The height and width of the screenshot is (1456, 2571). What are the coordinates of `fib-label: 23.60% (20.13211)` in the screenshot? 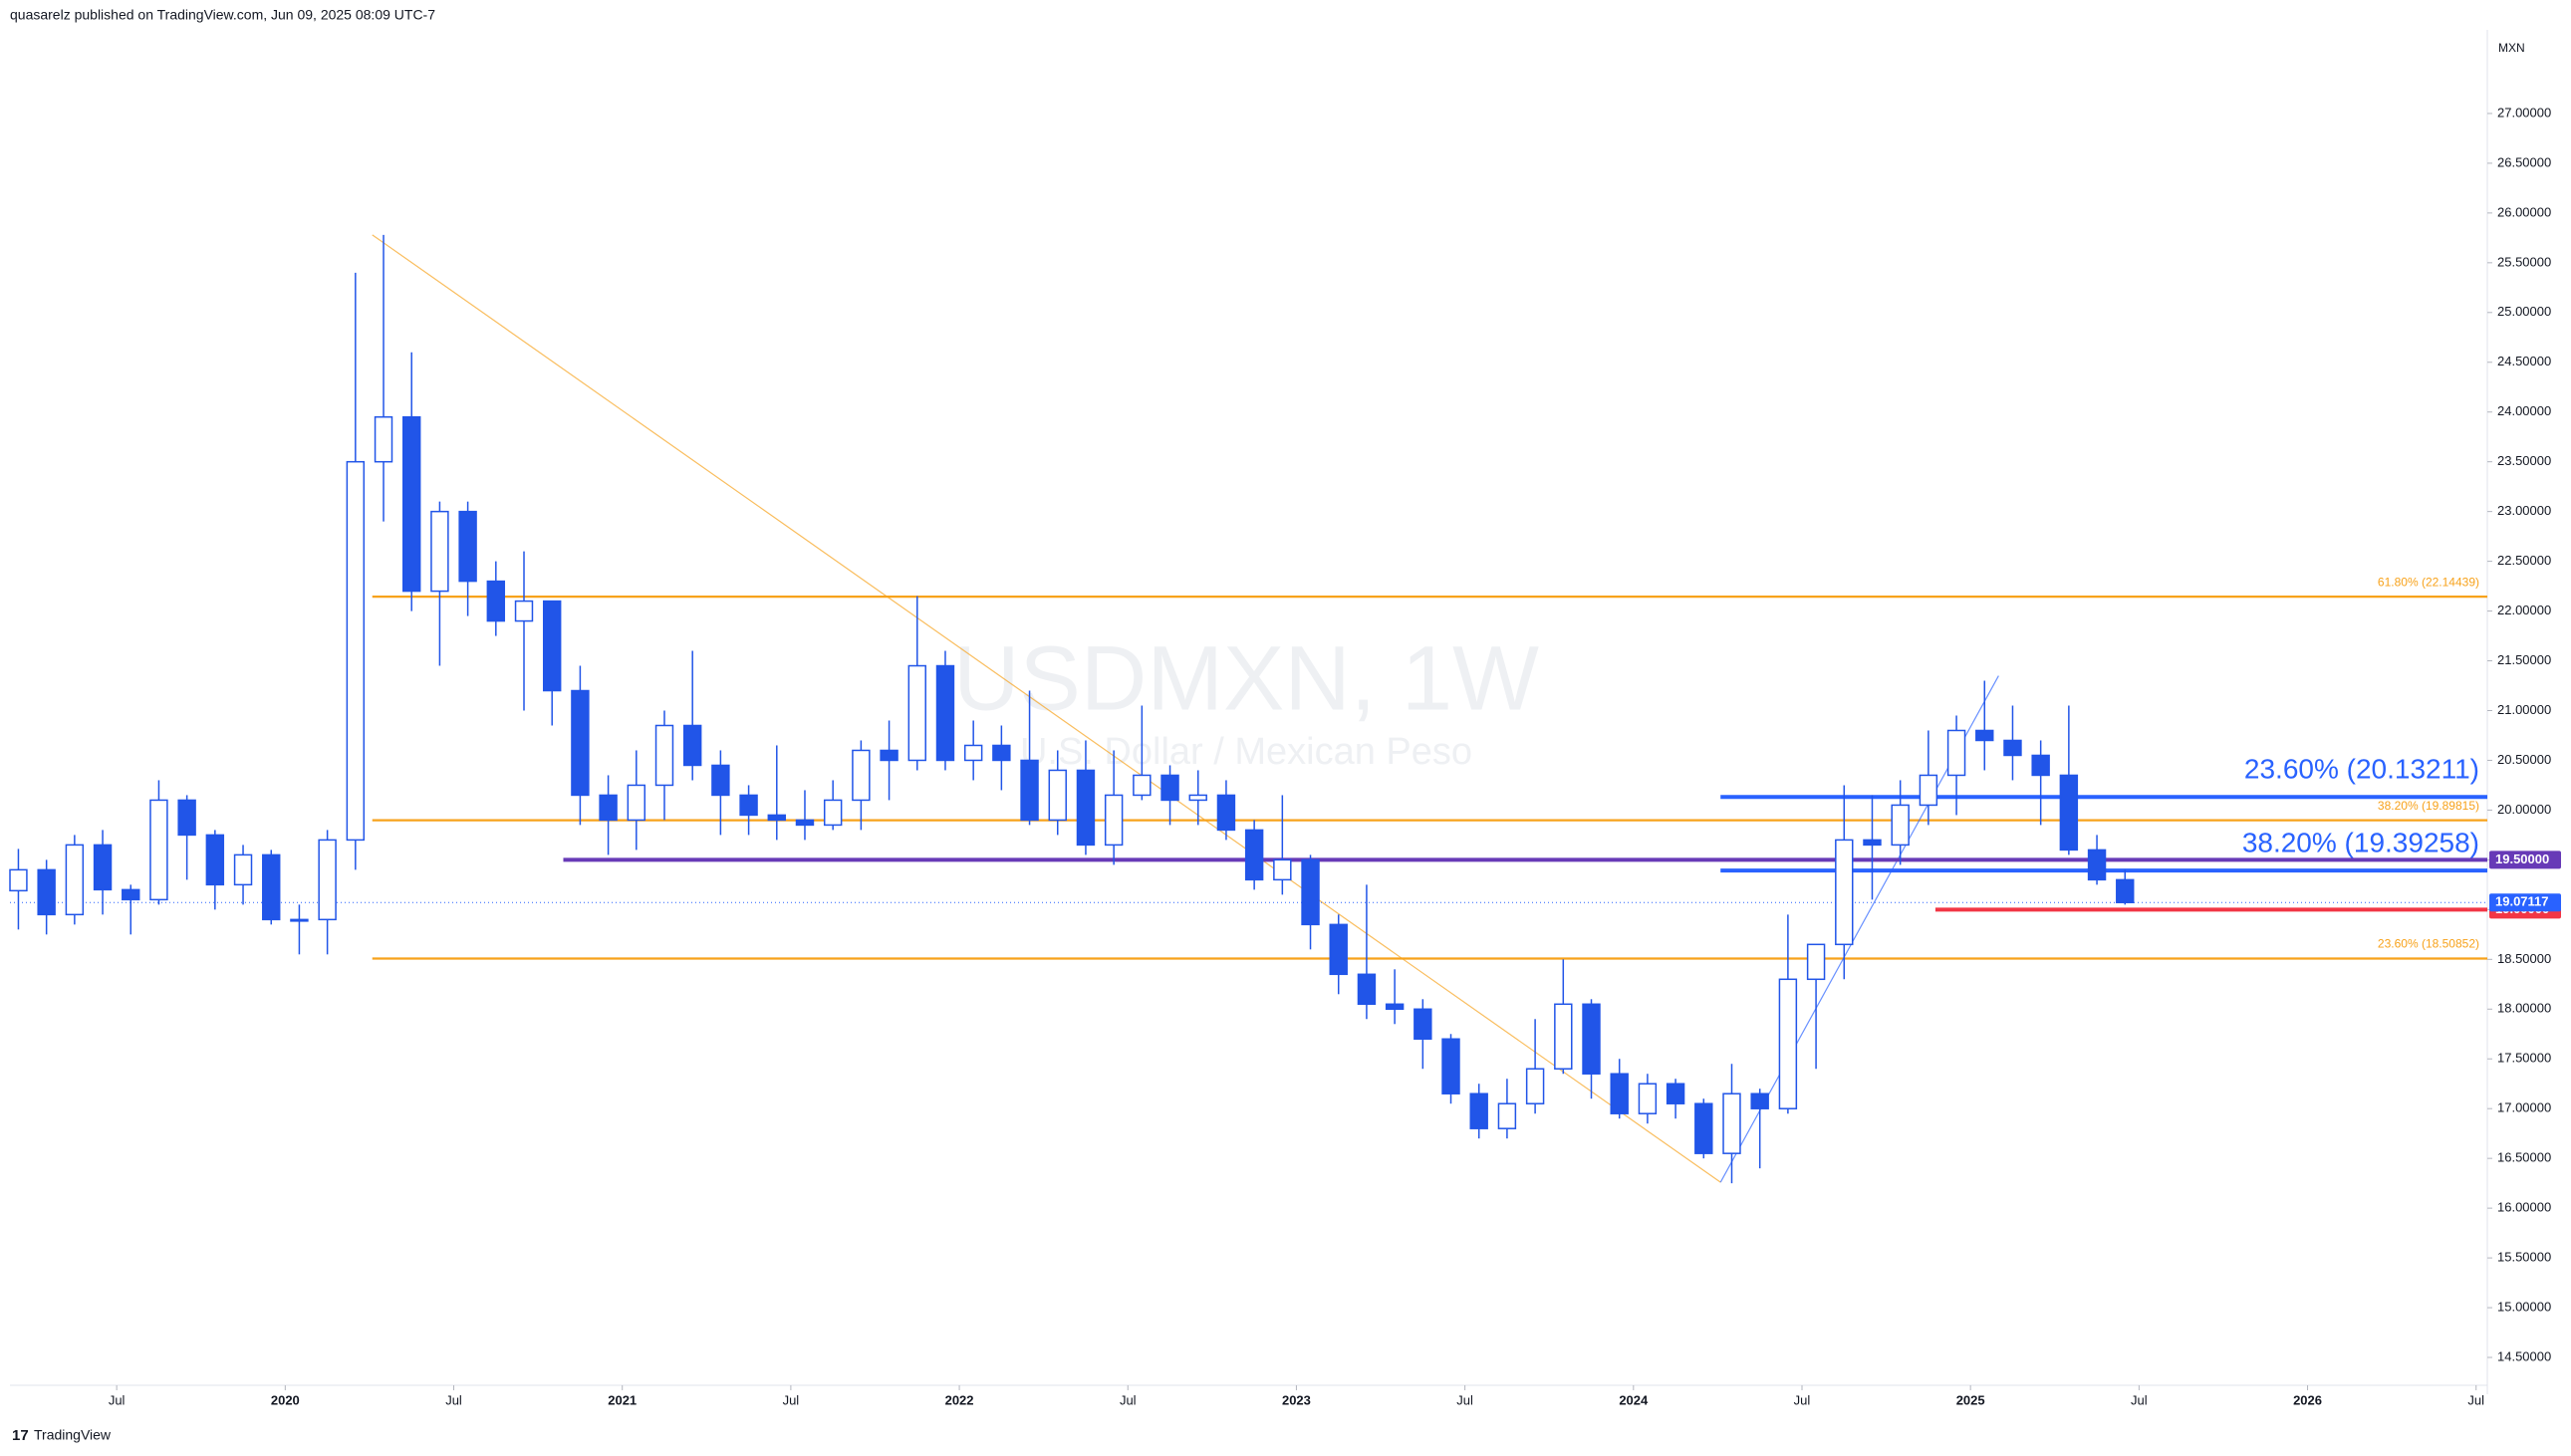 It's located at (2361, 769).